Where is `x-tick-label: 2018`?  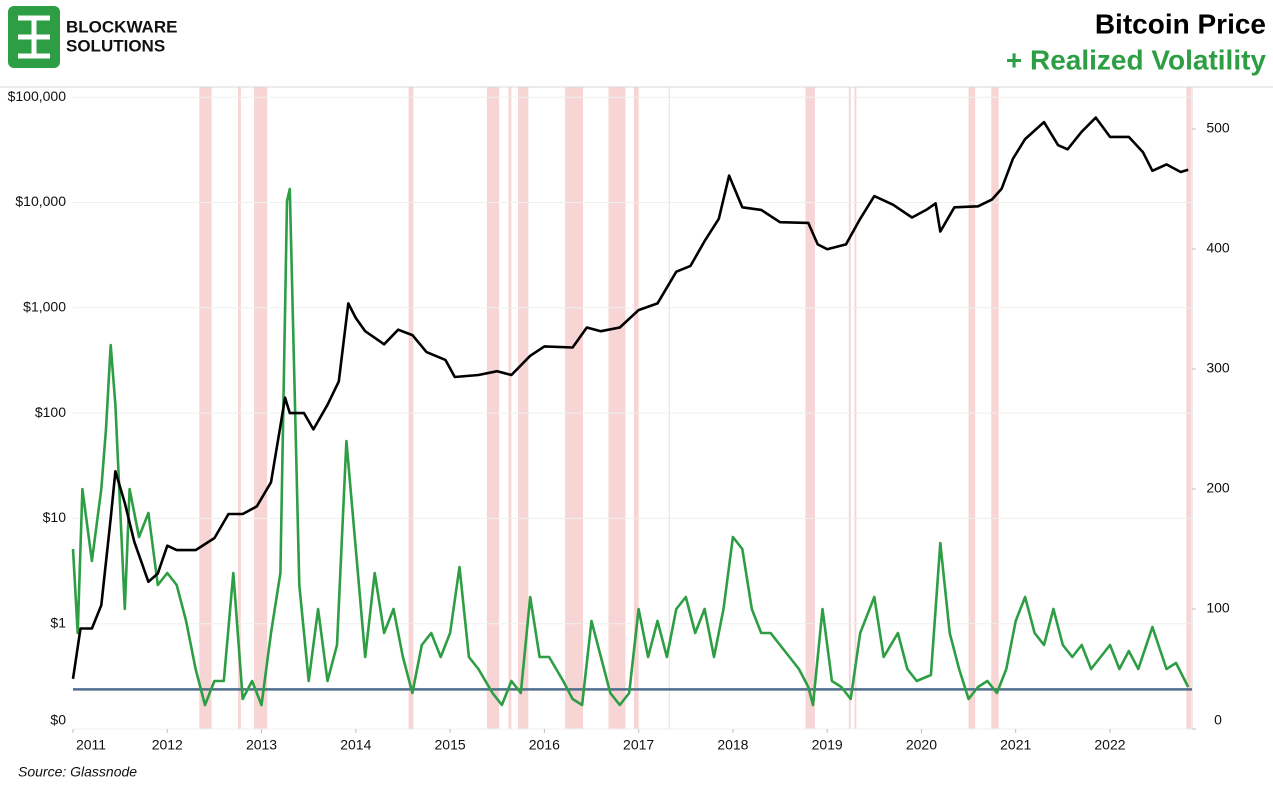
x-tick-label: 2018 is located at coordinates (732, 745).